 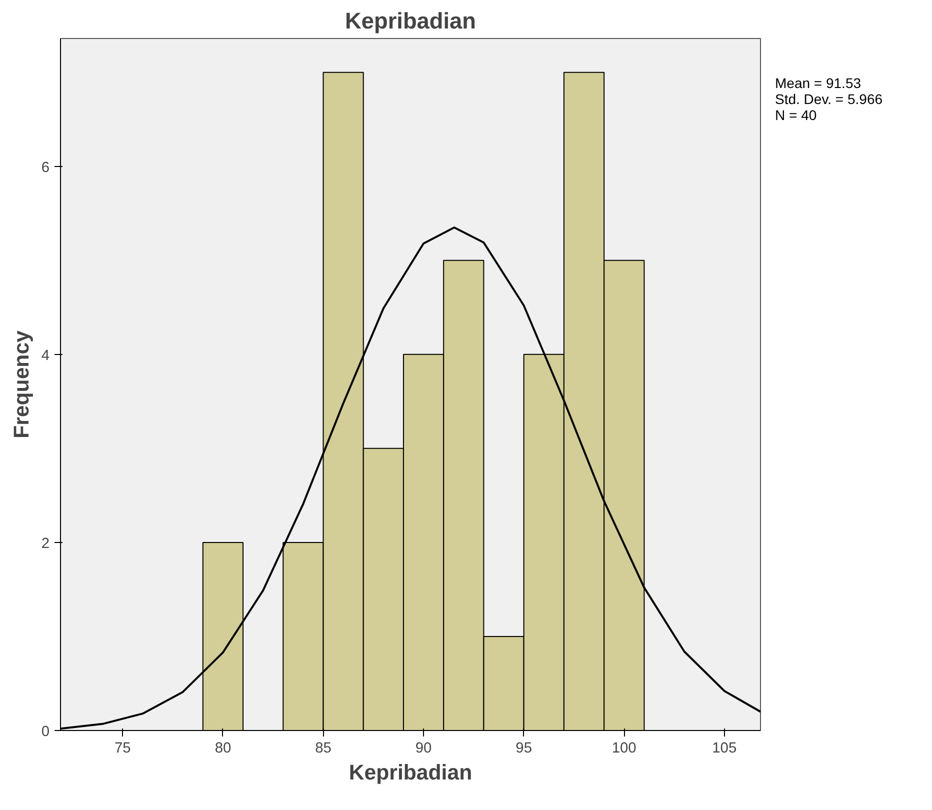 What do you see at coordinates (45, 168) in the screenshot?
I see `y-tick-label: 6` at bounding box center [45, 168].